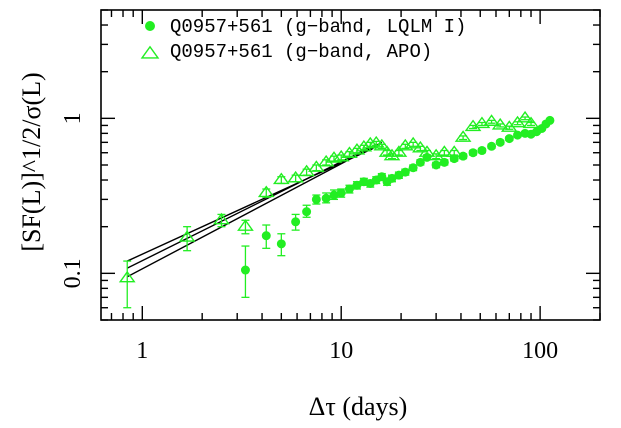 This screenshot has height=428, width=621. What do you see at coordinates (358, 406) in the screenshot?
I see `x-axis-label: Δτ (days)` at bounding box center [358, 406].